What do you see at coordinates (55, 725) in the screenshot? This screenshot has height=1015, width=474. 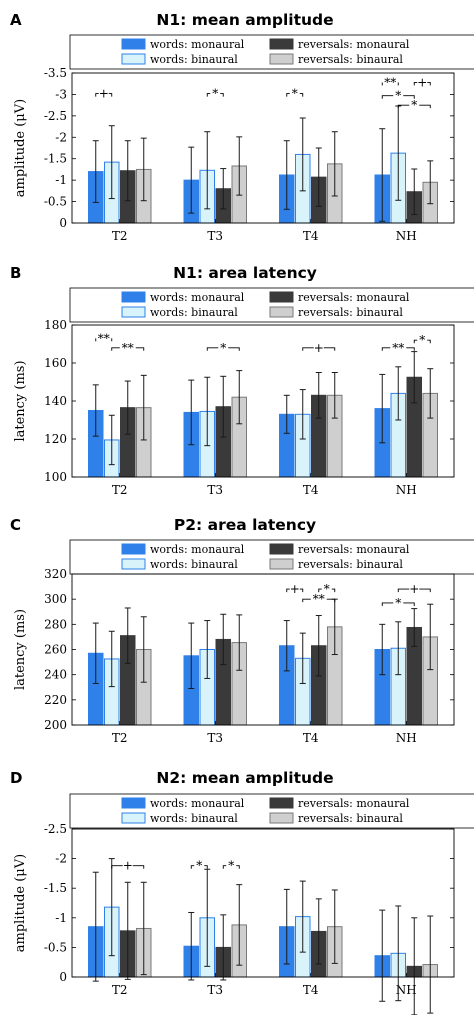 I see `y-tick-label: 200` at bounding box center [55, 725].